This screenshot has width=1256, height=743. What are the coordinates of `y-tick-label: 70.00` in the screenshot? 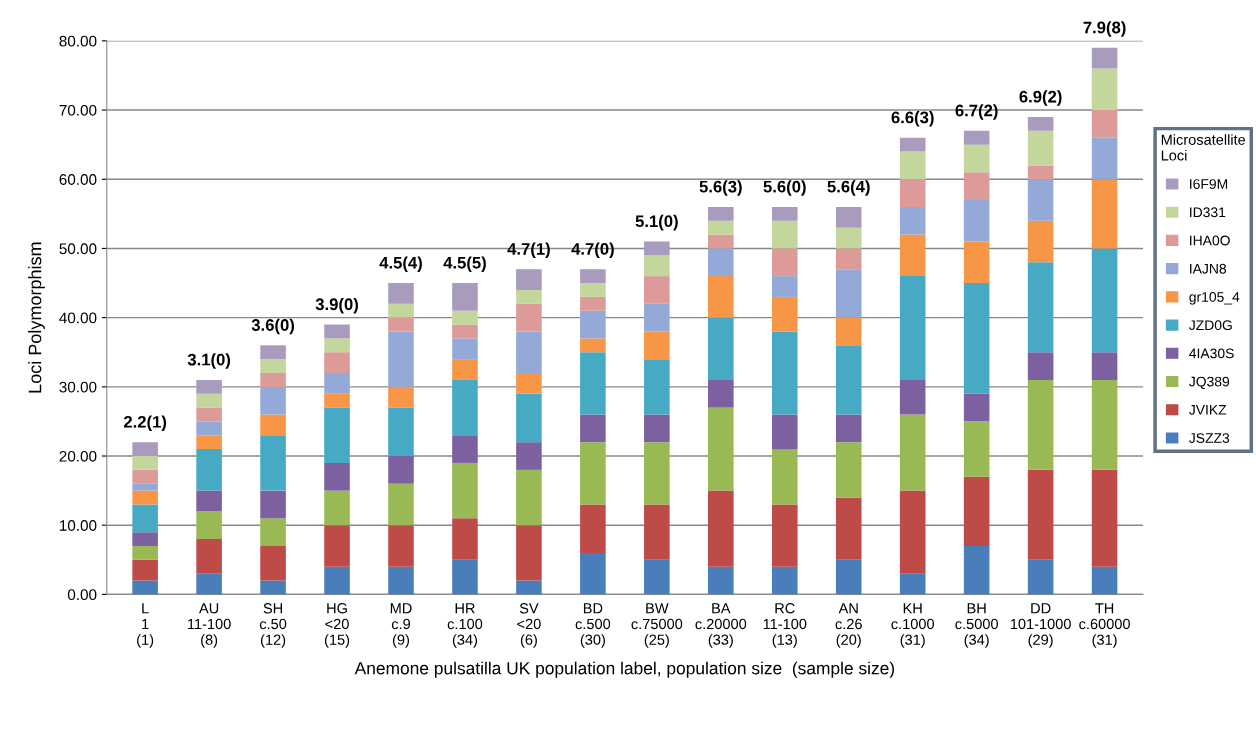 It's located at (78, 110).